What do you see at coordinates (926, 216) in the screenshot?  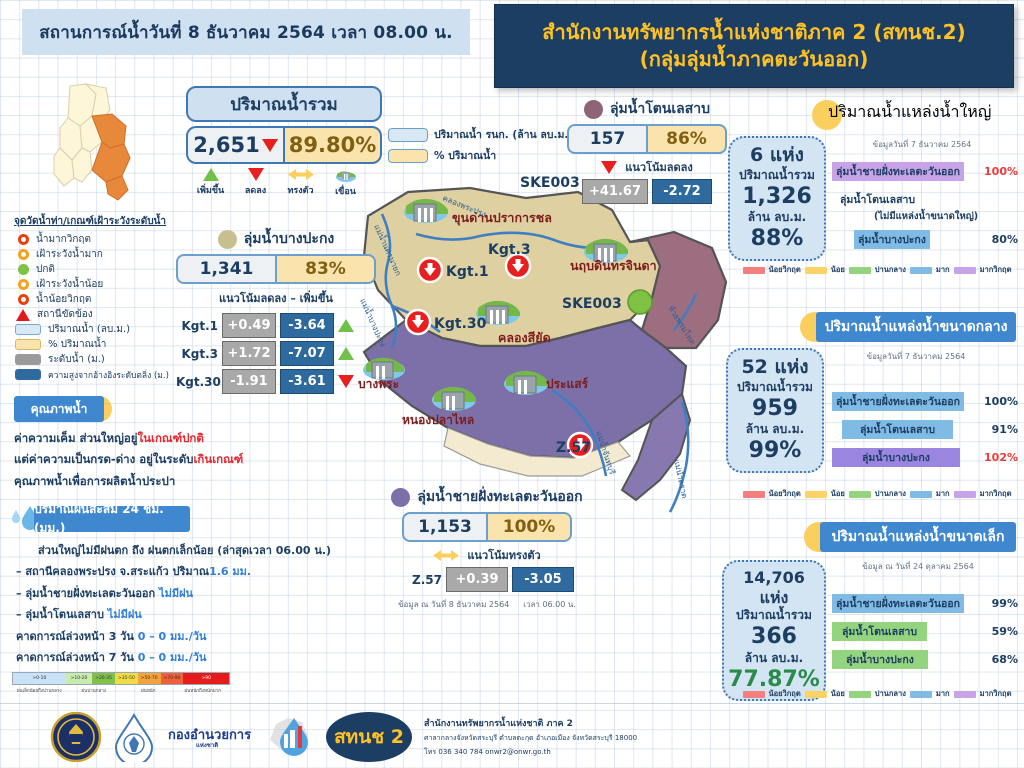 I see `basin-note: (ไม่มีแหล่งน้ำขนาดใหญ่)` at bounding box center [926, 216].